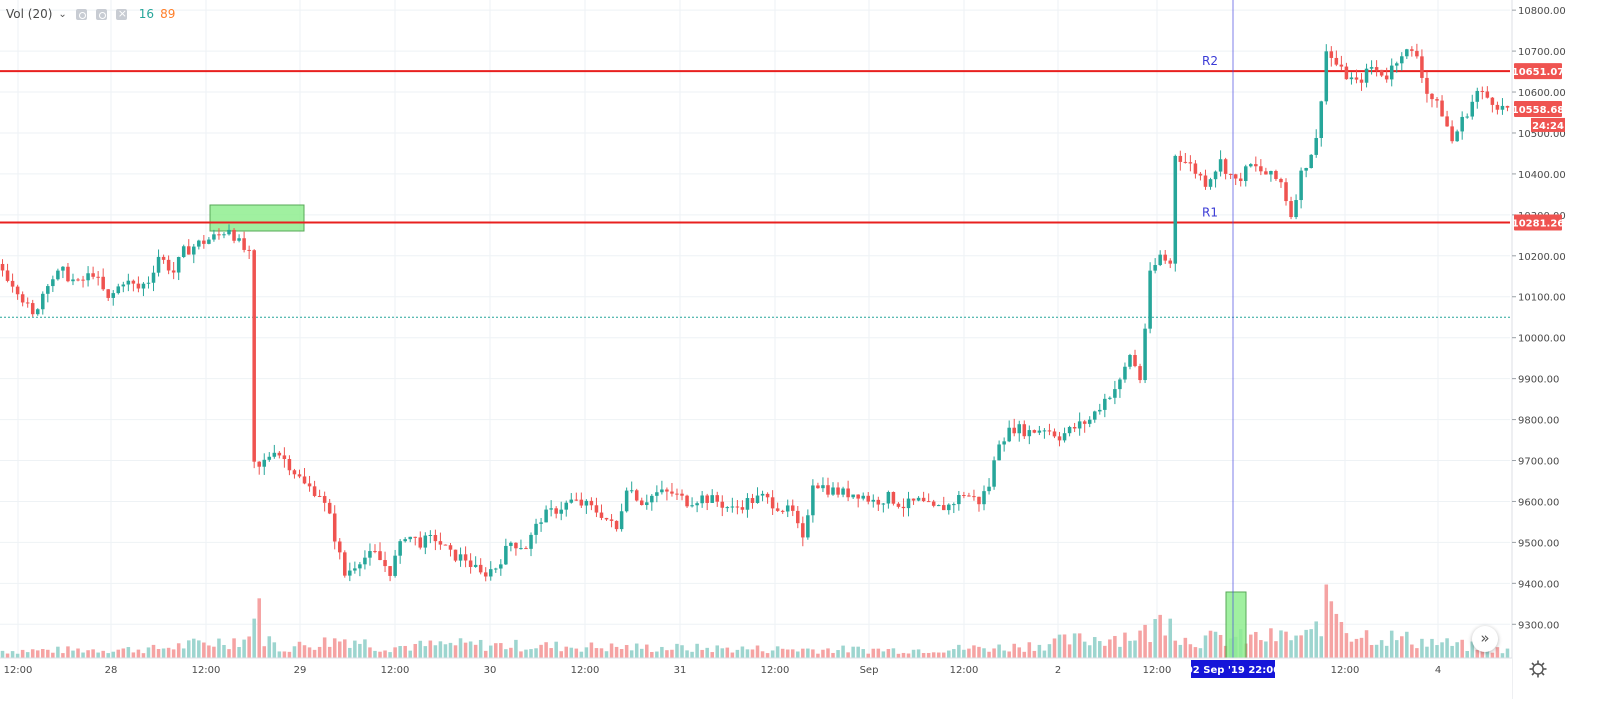 This screenshot has width=1600, height=703. I want to click on time-tick-label: 30, so click(490, 670).